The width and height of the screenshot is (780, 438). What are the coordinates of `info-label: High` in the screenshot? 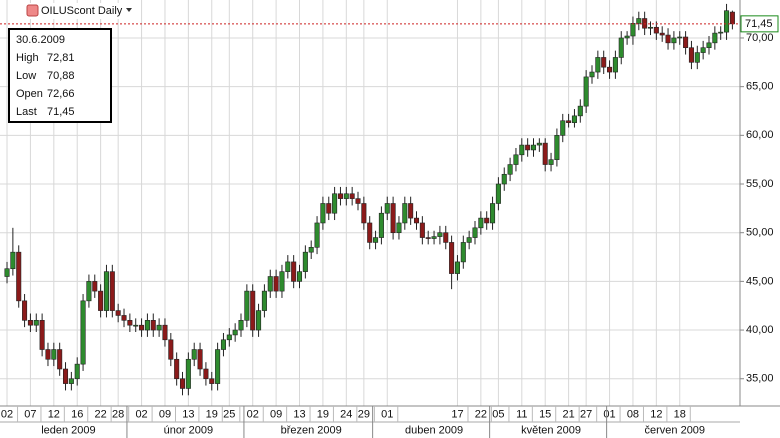 It's located at (27, 58).